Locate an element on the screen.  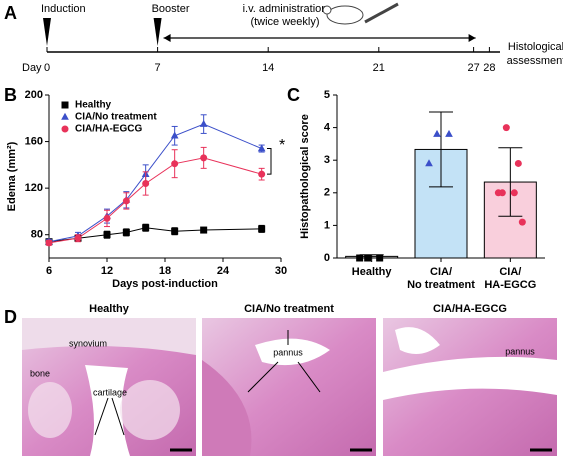
administration-label: (twice weekly) is located at coordinates (284, 22).